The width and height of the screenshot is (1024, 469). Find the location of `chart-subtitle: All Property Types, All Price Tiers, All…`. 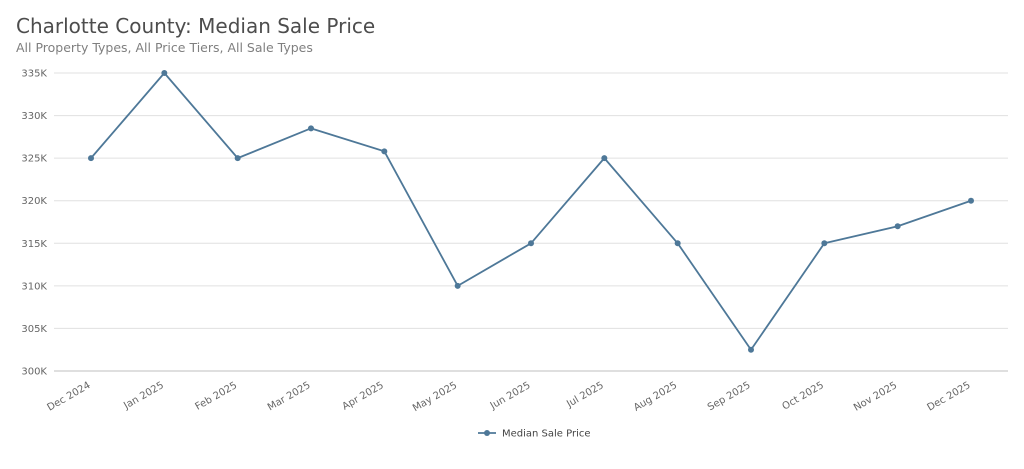

chart-subtitle: All Property Types, All Price Tiers, All… is located at coordinates (164, 47).